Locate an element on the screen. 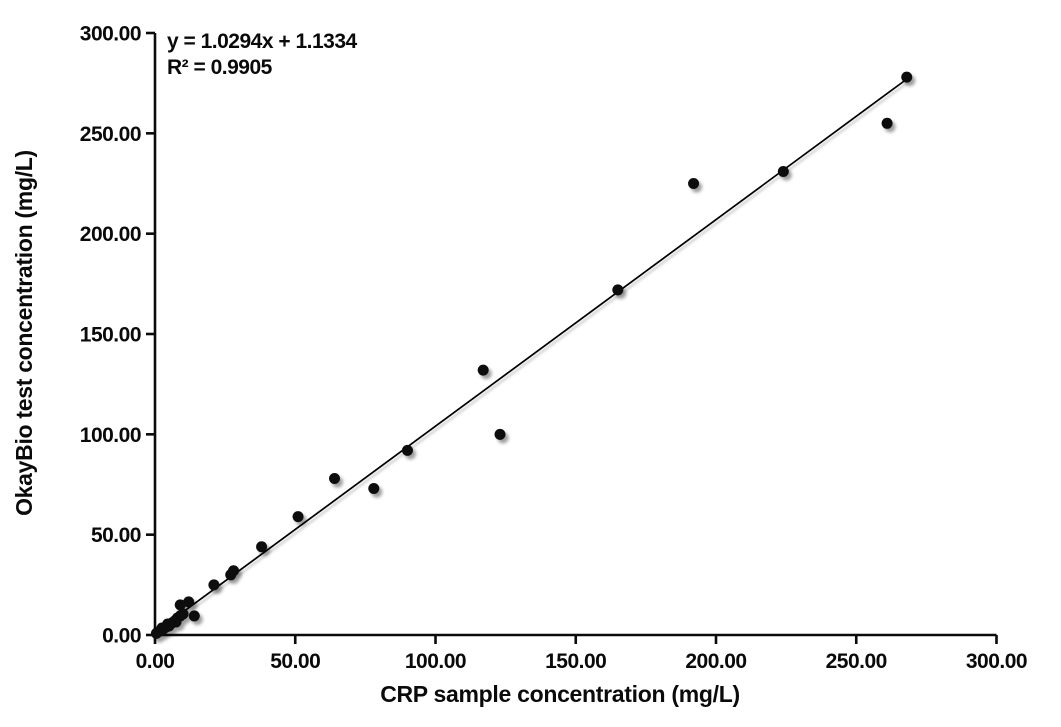 This screenshot has height=727, width=1061. y-tick-label: 0.00 is located at coordinates (121, 636).